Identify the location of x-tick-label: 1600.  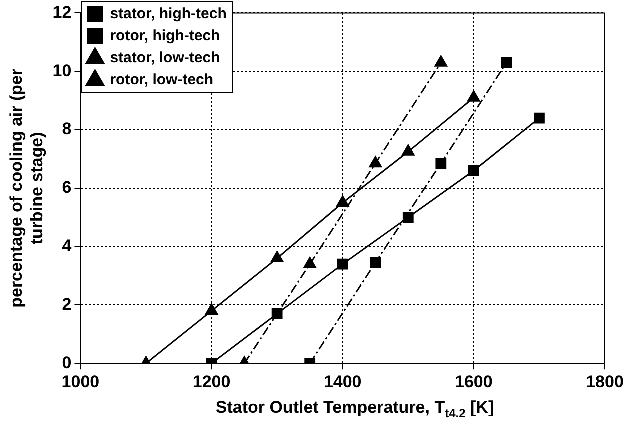
(474, 382).